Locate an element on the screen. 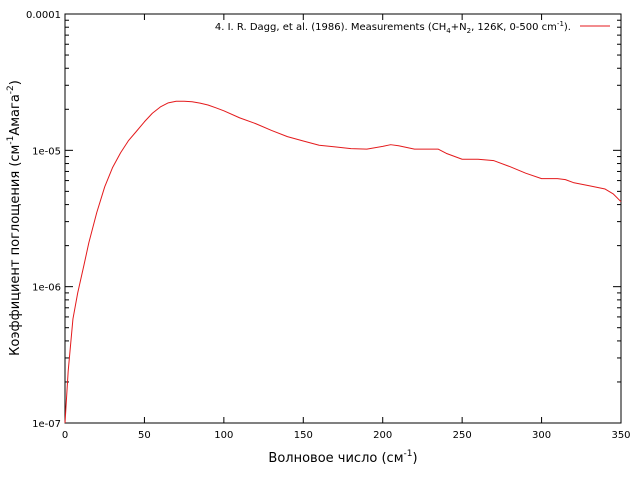  x-axis-title-sup: -1 is located at coordinates (408, 454).